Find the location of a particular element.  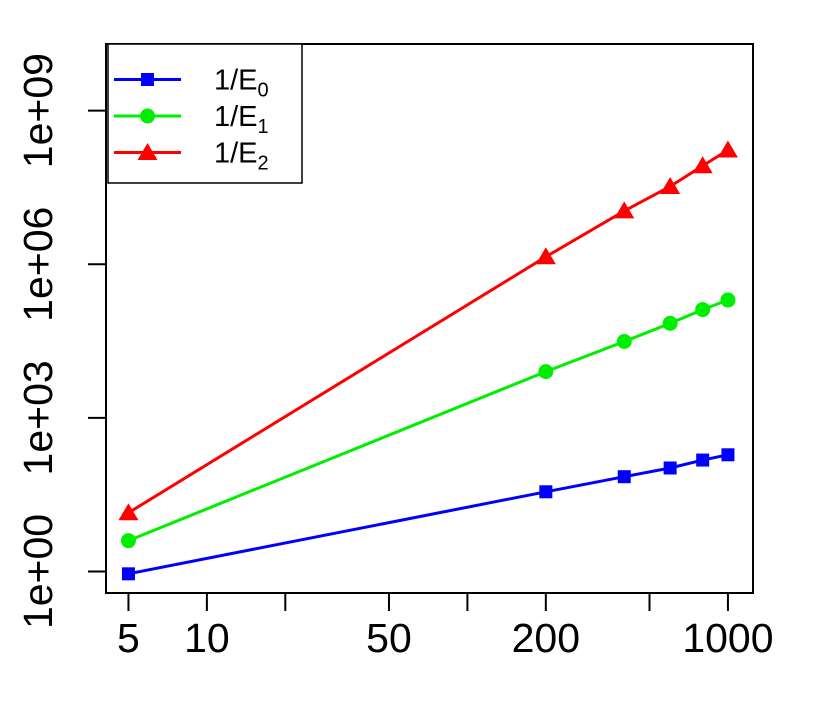

legend: 1/E01/E11/E2 is located at coordinates (205, 113).